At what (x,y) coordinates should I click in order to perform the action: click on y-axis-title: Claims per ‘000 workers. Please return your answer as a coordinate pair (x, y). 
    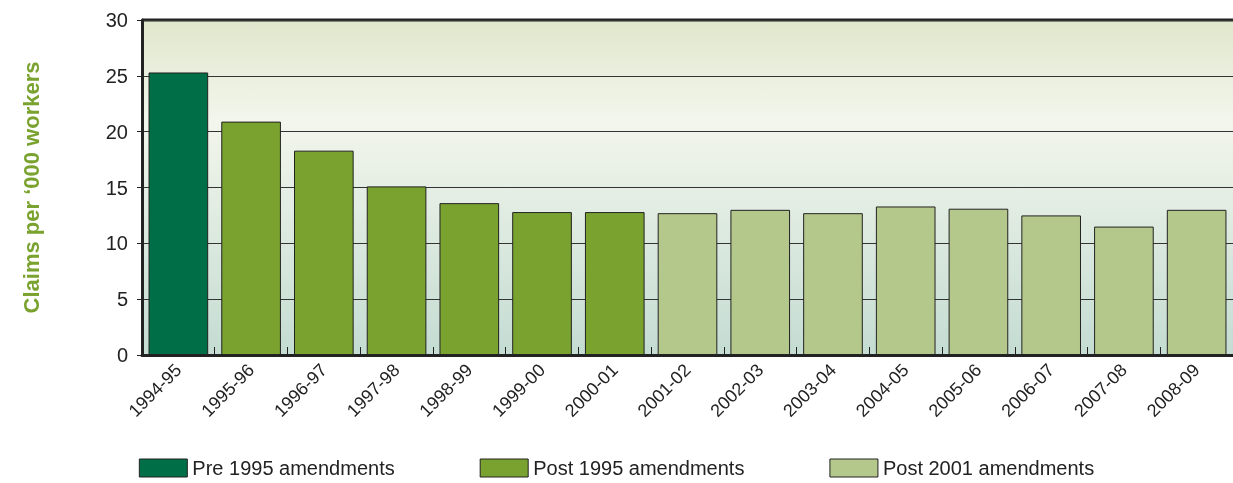
    Looking at the image, I should click on (31, 187).